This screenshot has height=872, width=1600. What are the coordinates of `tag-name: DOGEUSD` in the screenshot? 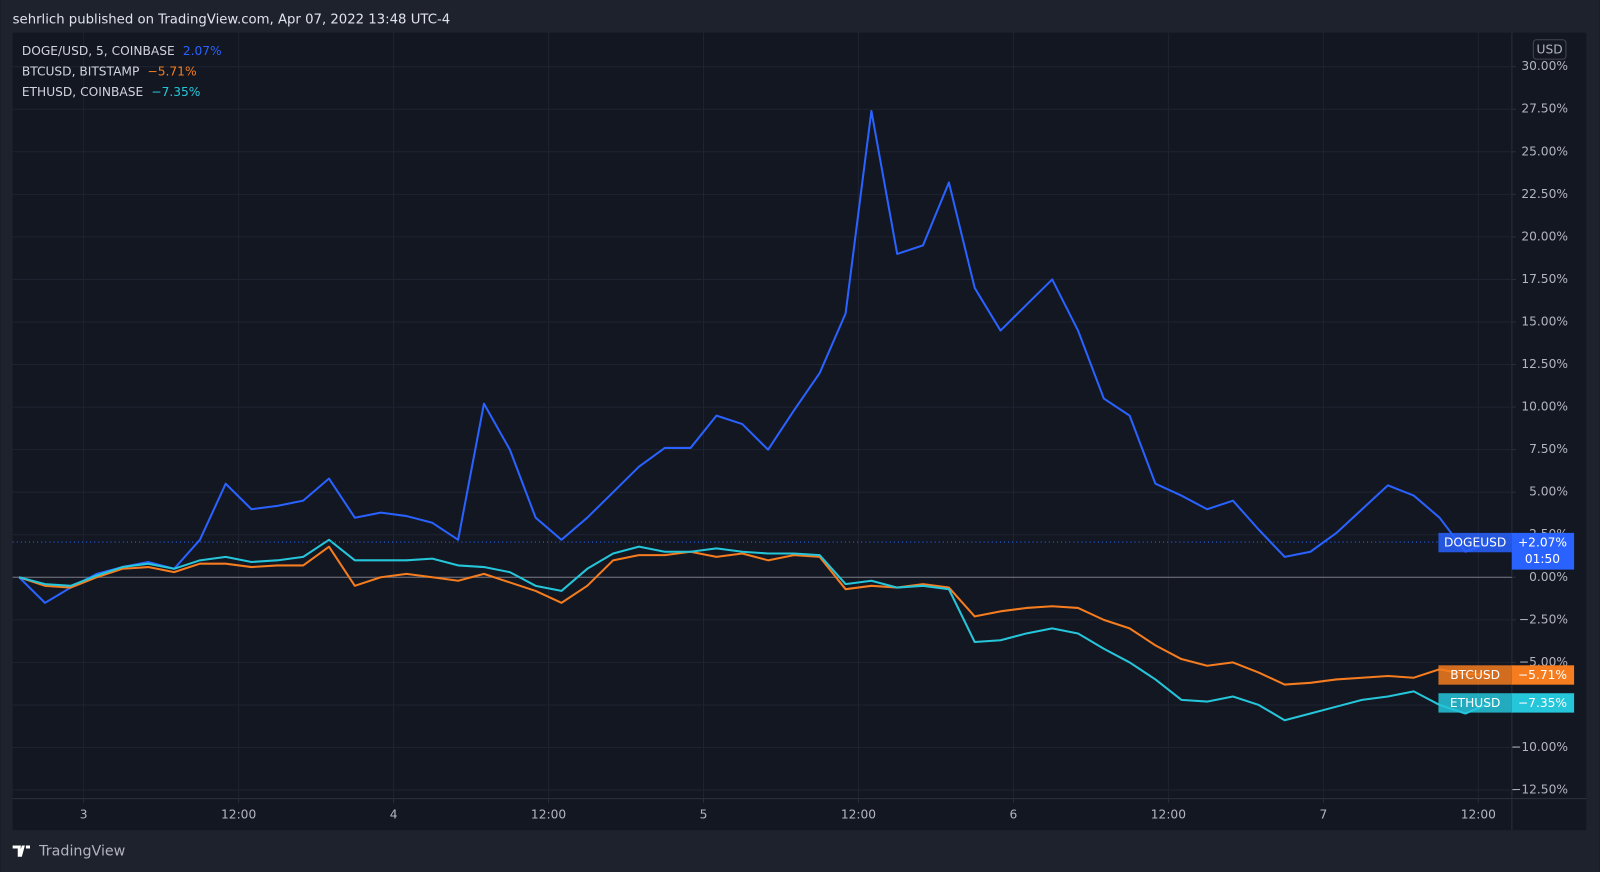 It's located at (1475, 543).